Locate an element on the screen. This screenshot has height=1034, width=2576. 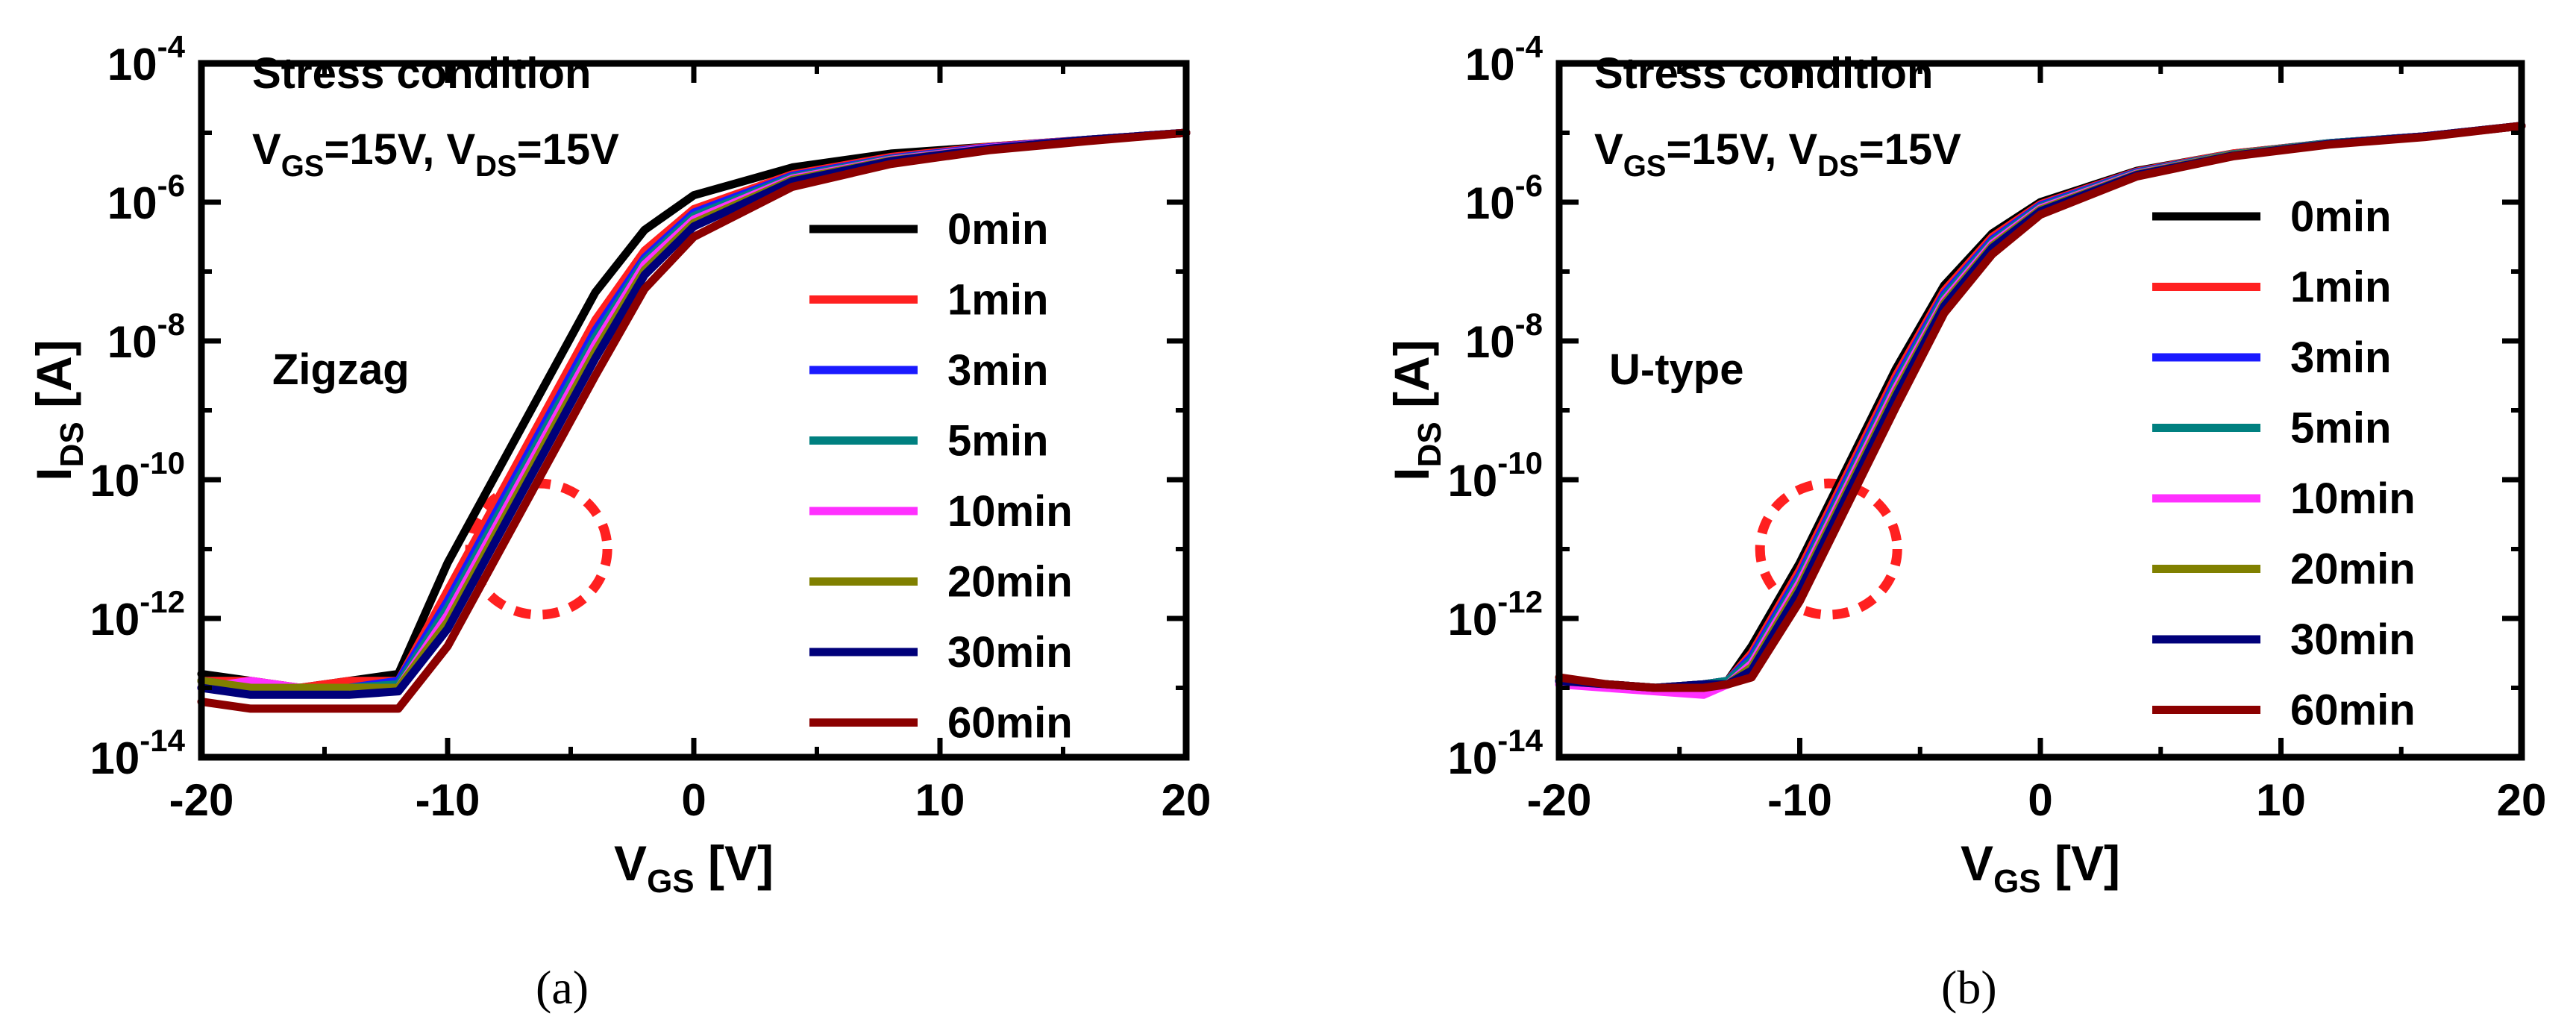
highlight-circle is located at coordinates (1828, 549).